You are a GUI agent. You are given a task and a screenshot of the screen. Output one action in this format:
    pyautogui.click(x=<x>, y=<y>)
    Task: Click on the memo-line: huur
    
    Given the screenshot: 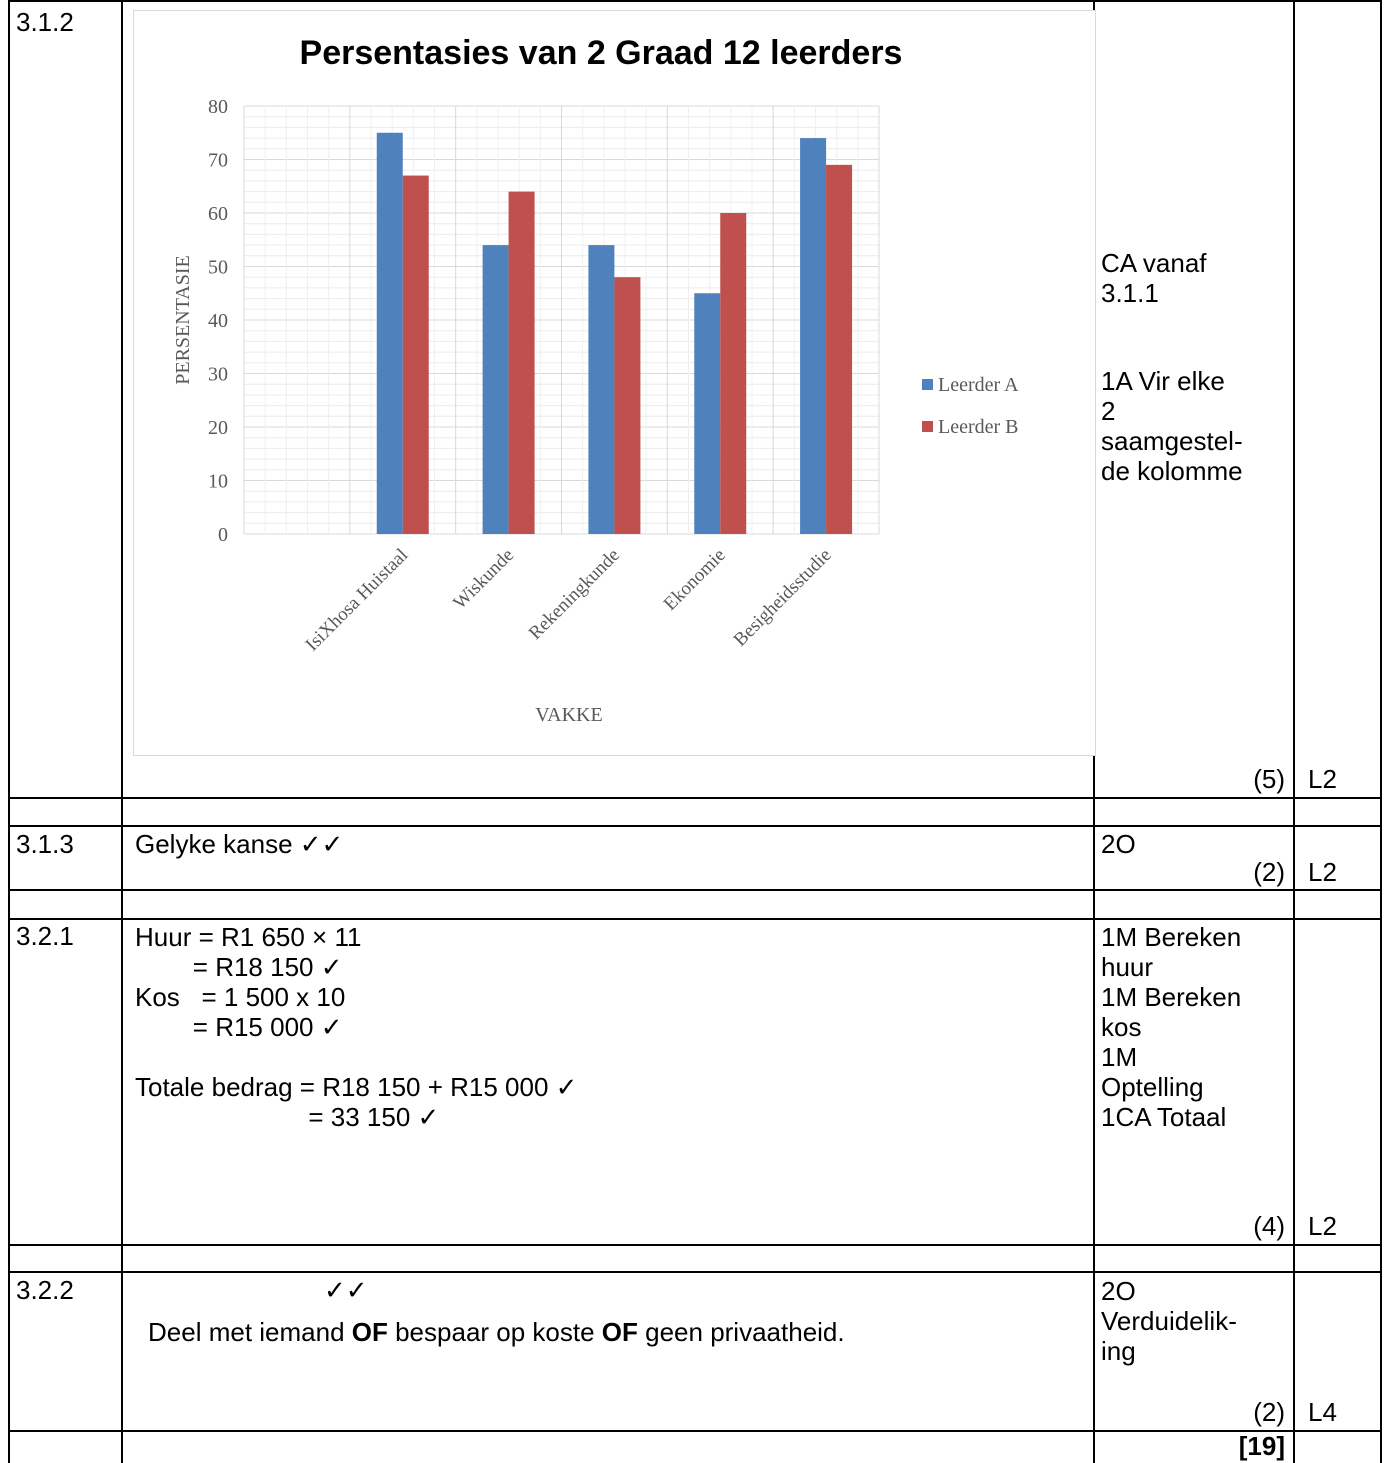 What is the action you would take?
    pyautogui.click(x=1127, y=967)
    